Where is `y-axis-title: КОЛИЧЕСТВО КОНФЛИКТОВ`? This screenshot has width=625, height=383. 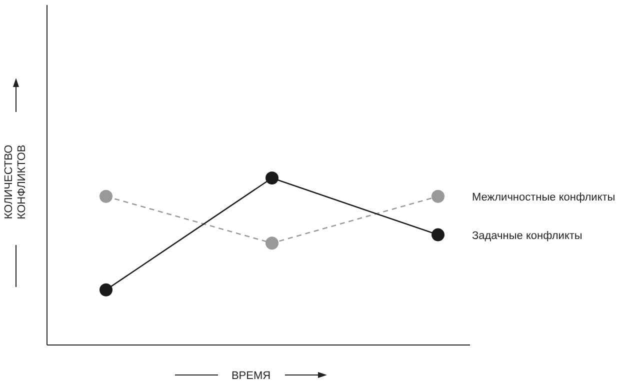 y-axis-title: КОЛИЧЕСТВО КОНФЛИКТОВ is located at coordinates (15, 182).